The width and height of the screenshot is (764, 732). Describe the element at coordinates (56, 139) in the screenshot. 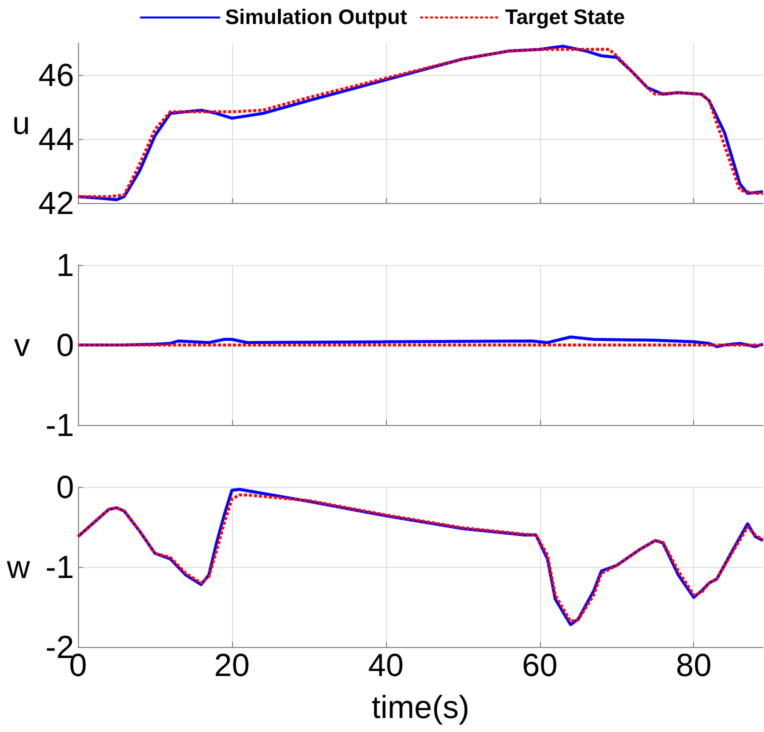

I see `y-tick-label: 44` at that location.